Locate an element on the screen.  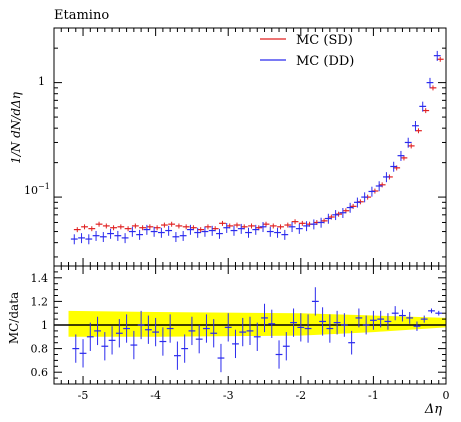
ytick-label-1: 1 is located at coordinates (41, 81).